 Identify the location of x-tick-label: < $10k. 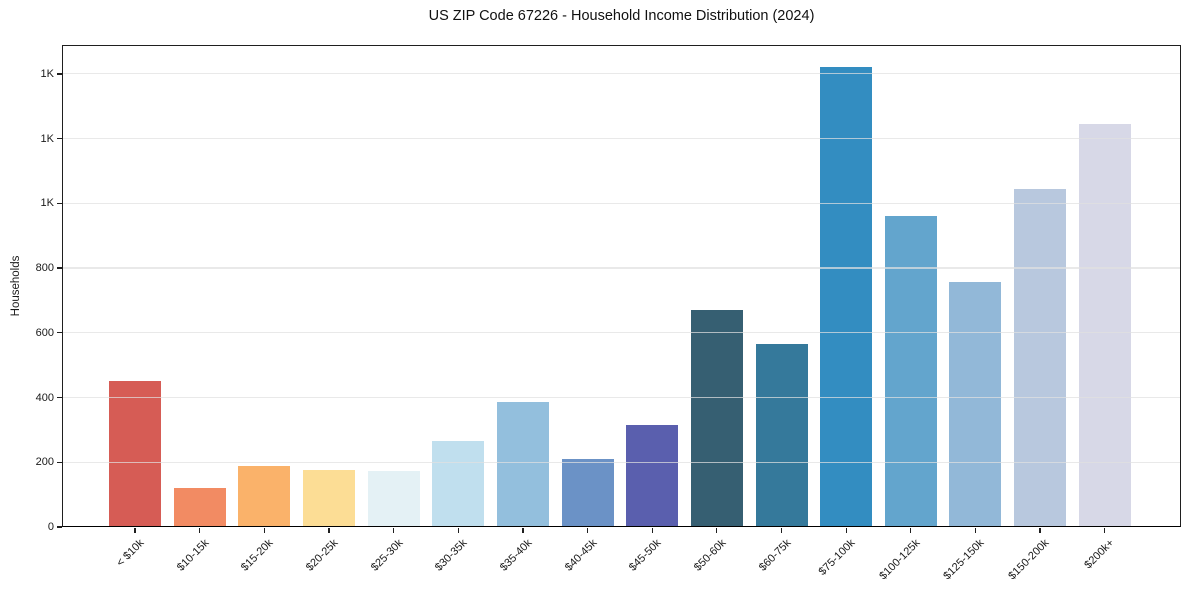
(130, 553).